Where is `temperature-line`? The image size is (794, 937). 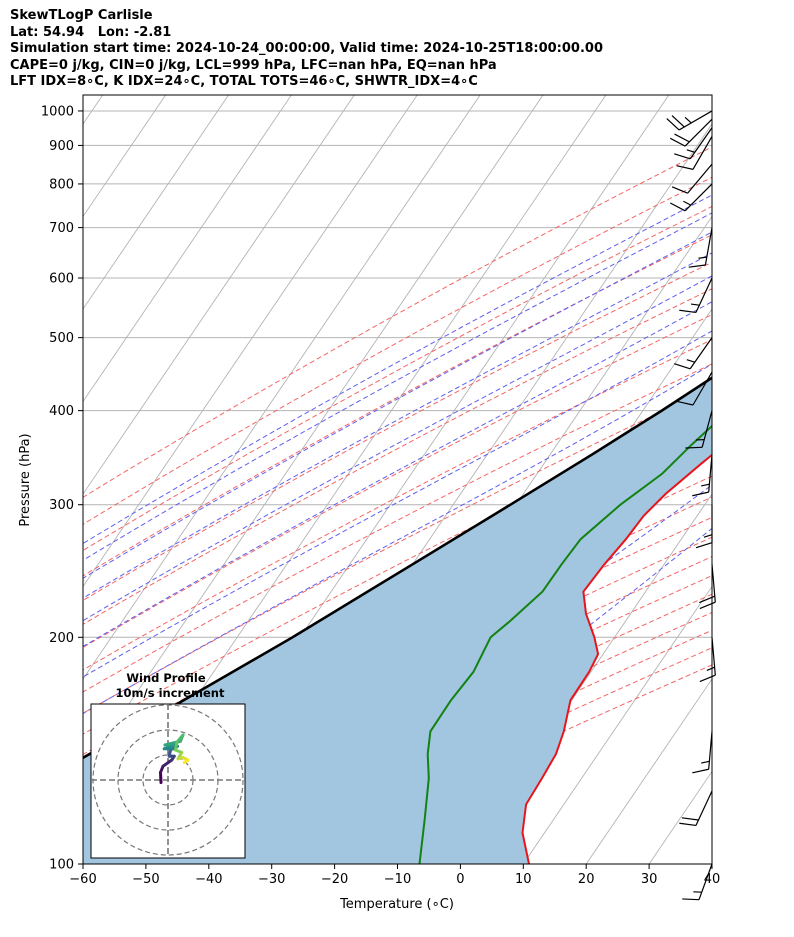 temperature-line is located at coordinates (616, 658).